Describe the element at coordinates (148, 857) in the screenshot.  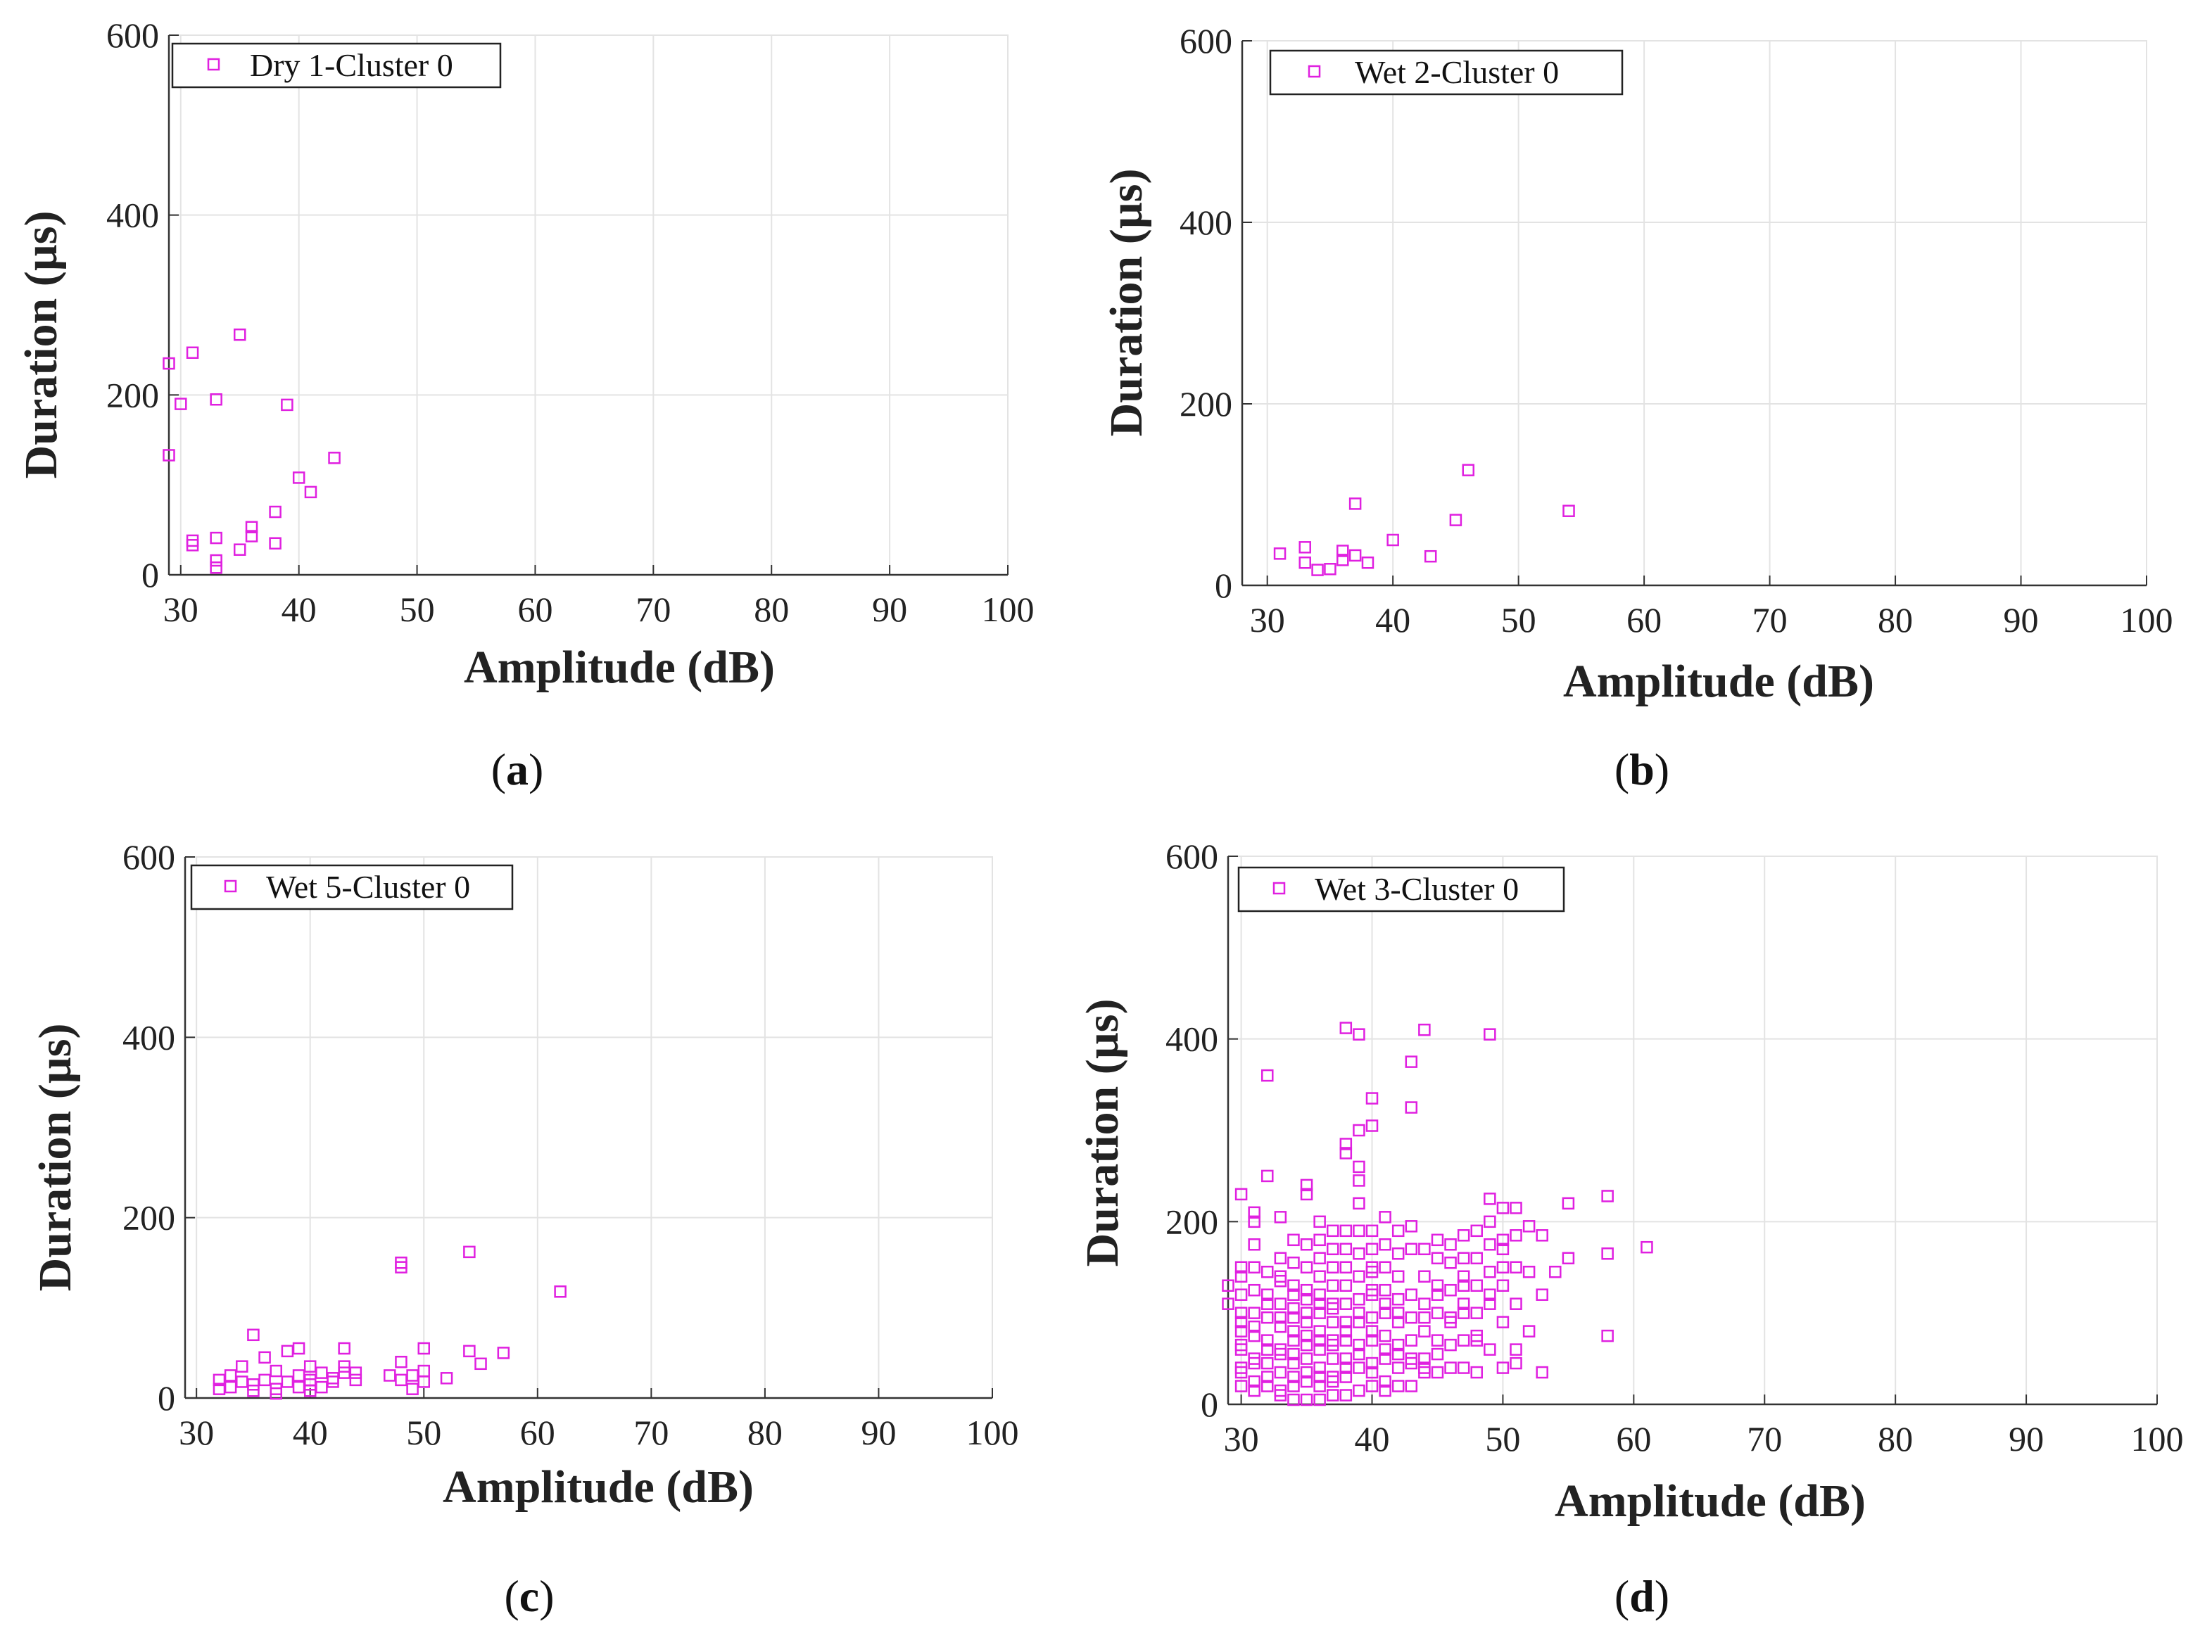
I see `y-tick-label: 600` at that location.